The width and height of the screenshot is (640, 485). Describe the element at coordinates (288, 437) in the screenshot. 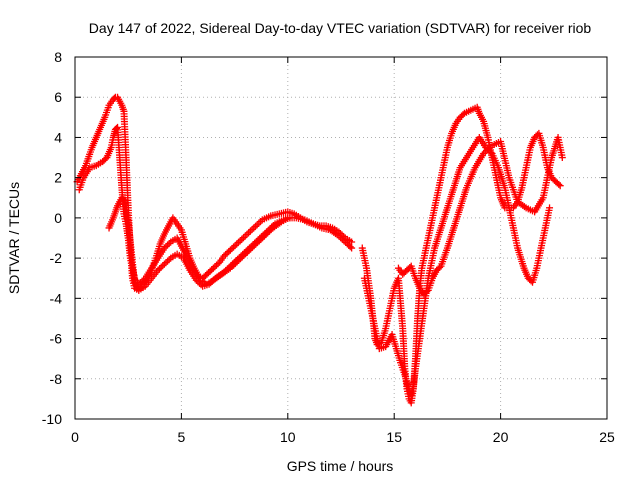

I see `x-tick-label: 10` at that location.